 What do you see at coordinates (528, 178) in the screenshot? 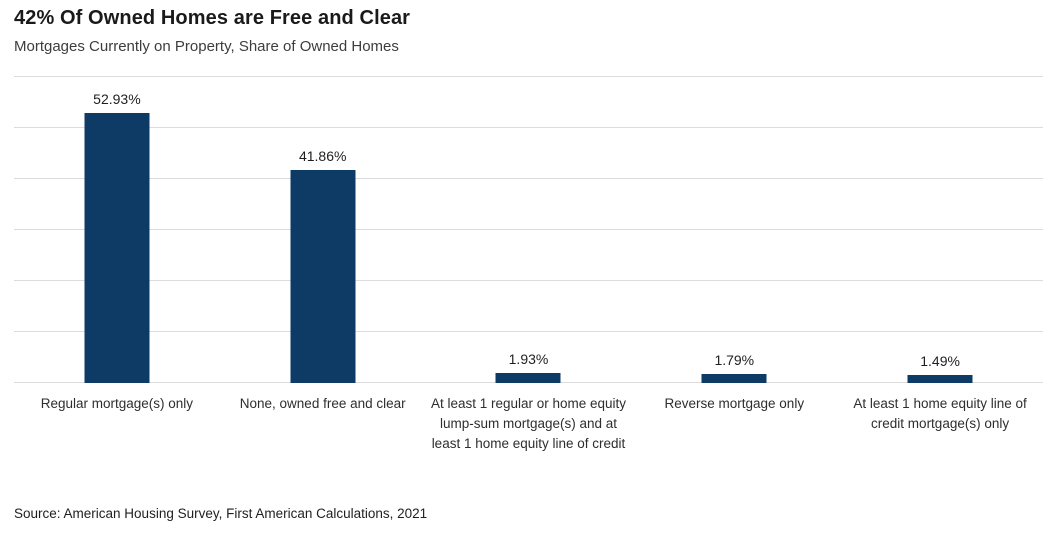
I see `gridline-40pct` at bounding box center [528, 178].